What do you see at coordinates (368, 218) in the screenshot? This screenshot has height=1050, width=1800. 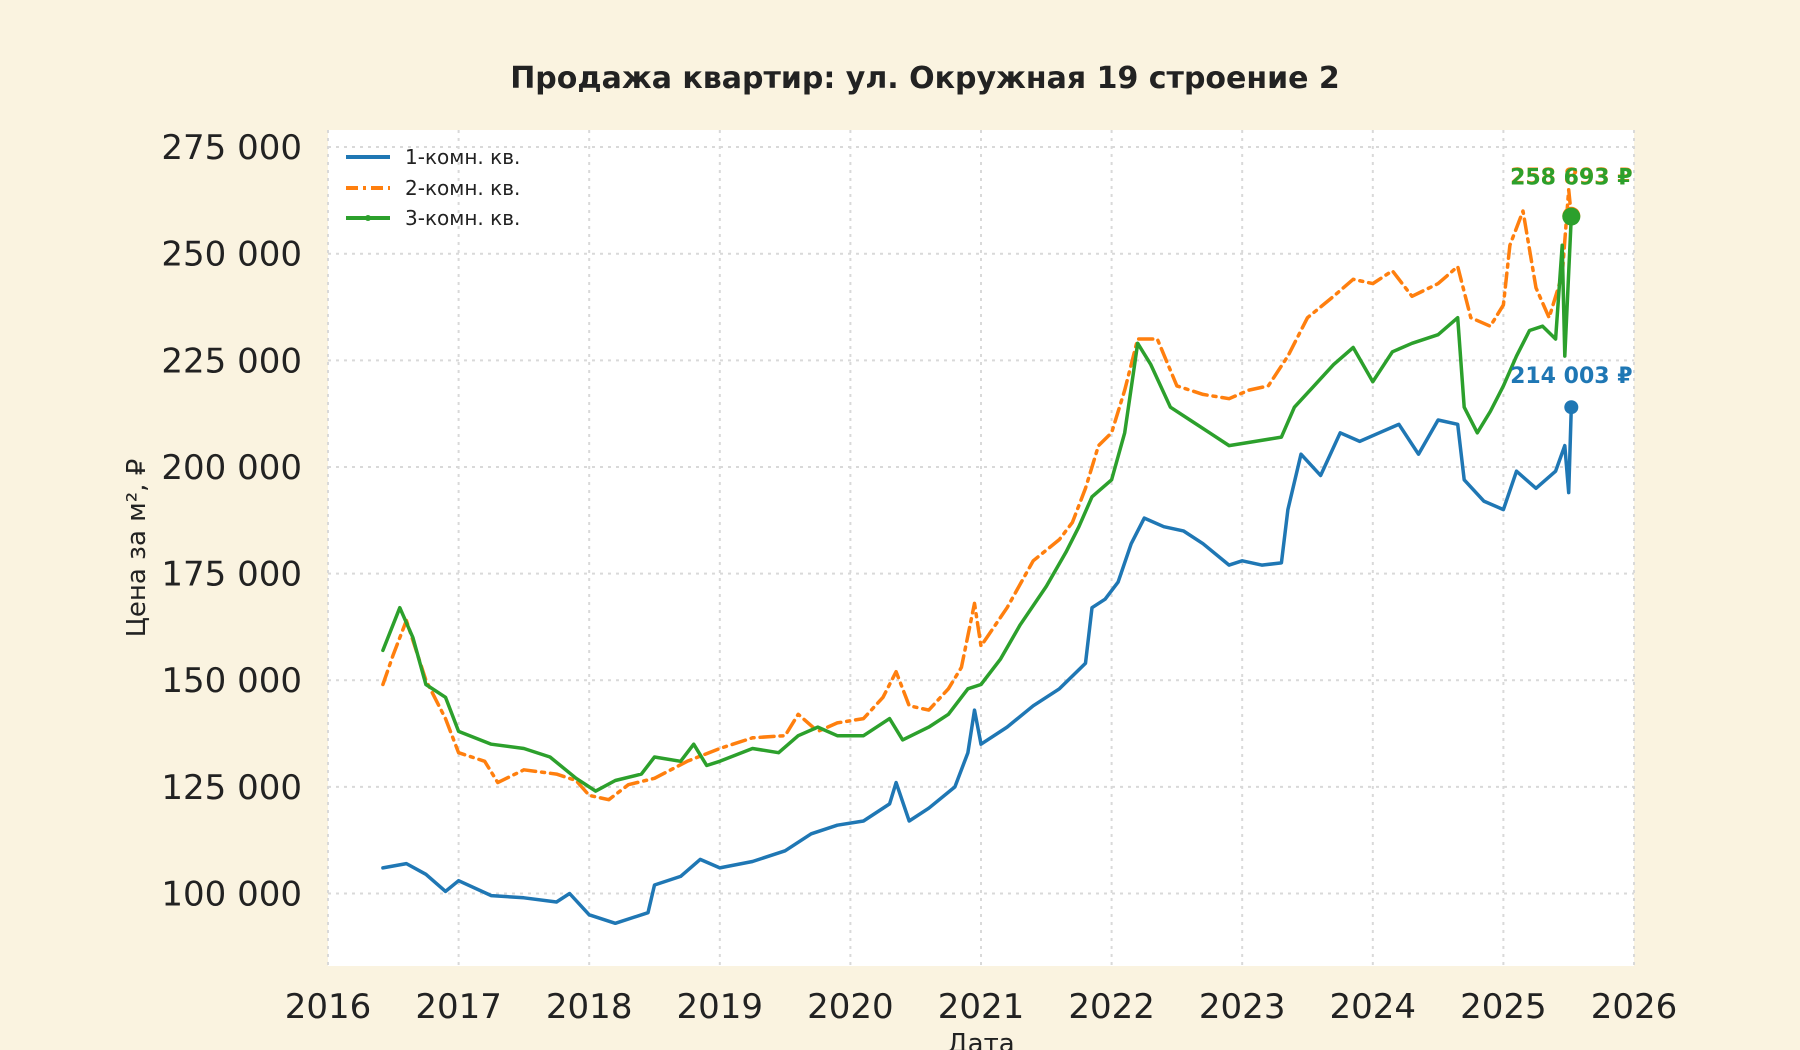 I see `legend-marker-3room` at bounding box center [368, 218].